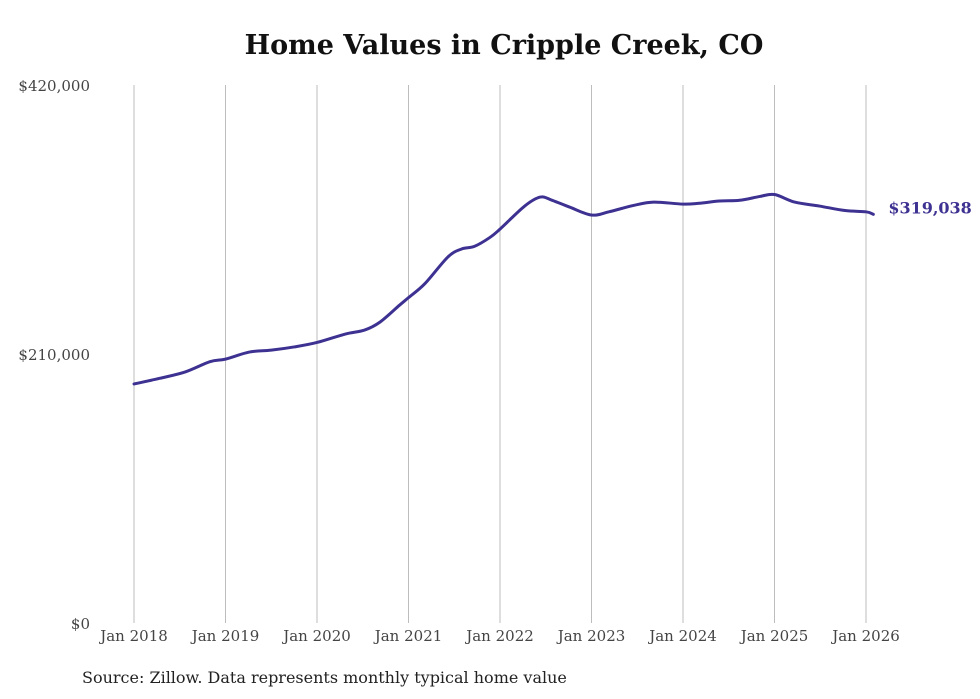 Image resolution: width=980 pixels, height=699 pixels. What do you see at coordinates (133, 636) in the screenshot?
I see `x-tick-label: Jan 2018` at bounding box center [133, 636].